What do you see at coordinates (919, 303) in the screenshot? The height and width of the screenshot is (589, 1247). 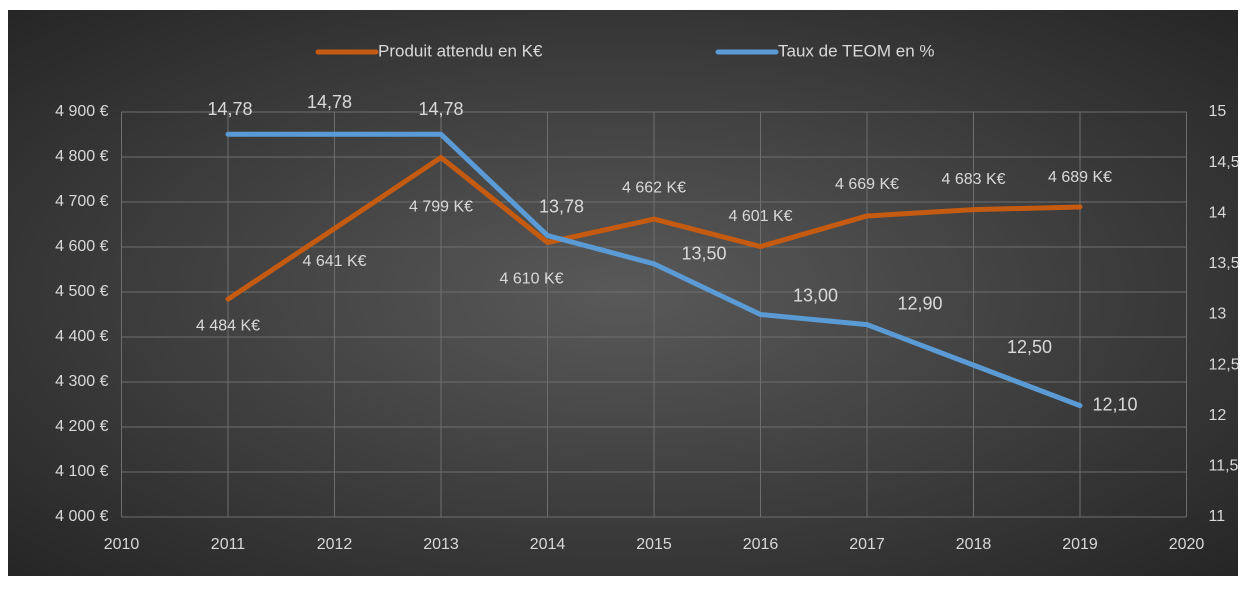 I see `data-label: 12,90` at bounding box center [919, 303].